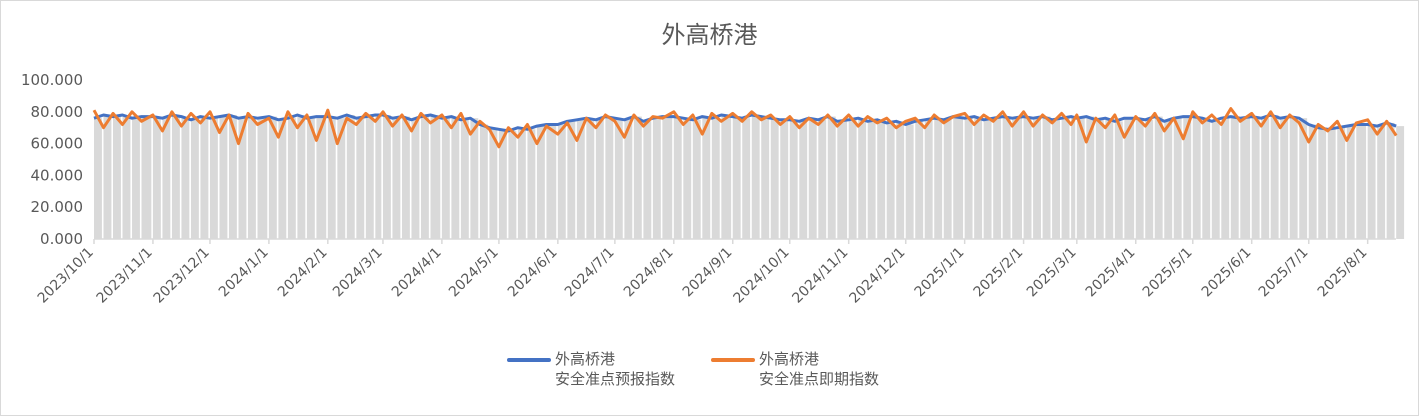 The image size is (1419, 416). What do you see at coordinates (61, 239) in the screenshot?
I see `y-tick-label: 0.000` at bounding box center [61, 239].